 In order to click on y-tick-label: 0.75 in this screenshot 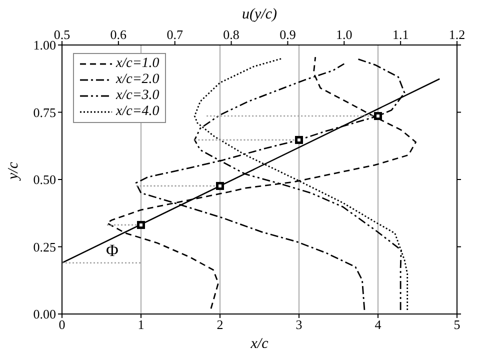, I will do `click(44, 112)`.